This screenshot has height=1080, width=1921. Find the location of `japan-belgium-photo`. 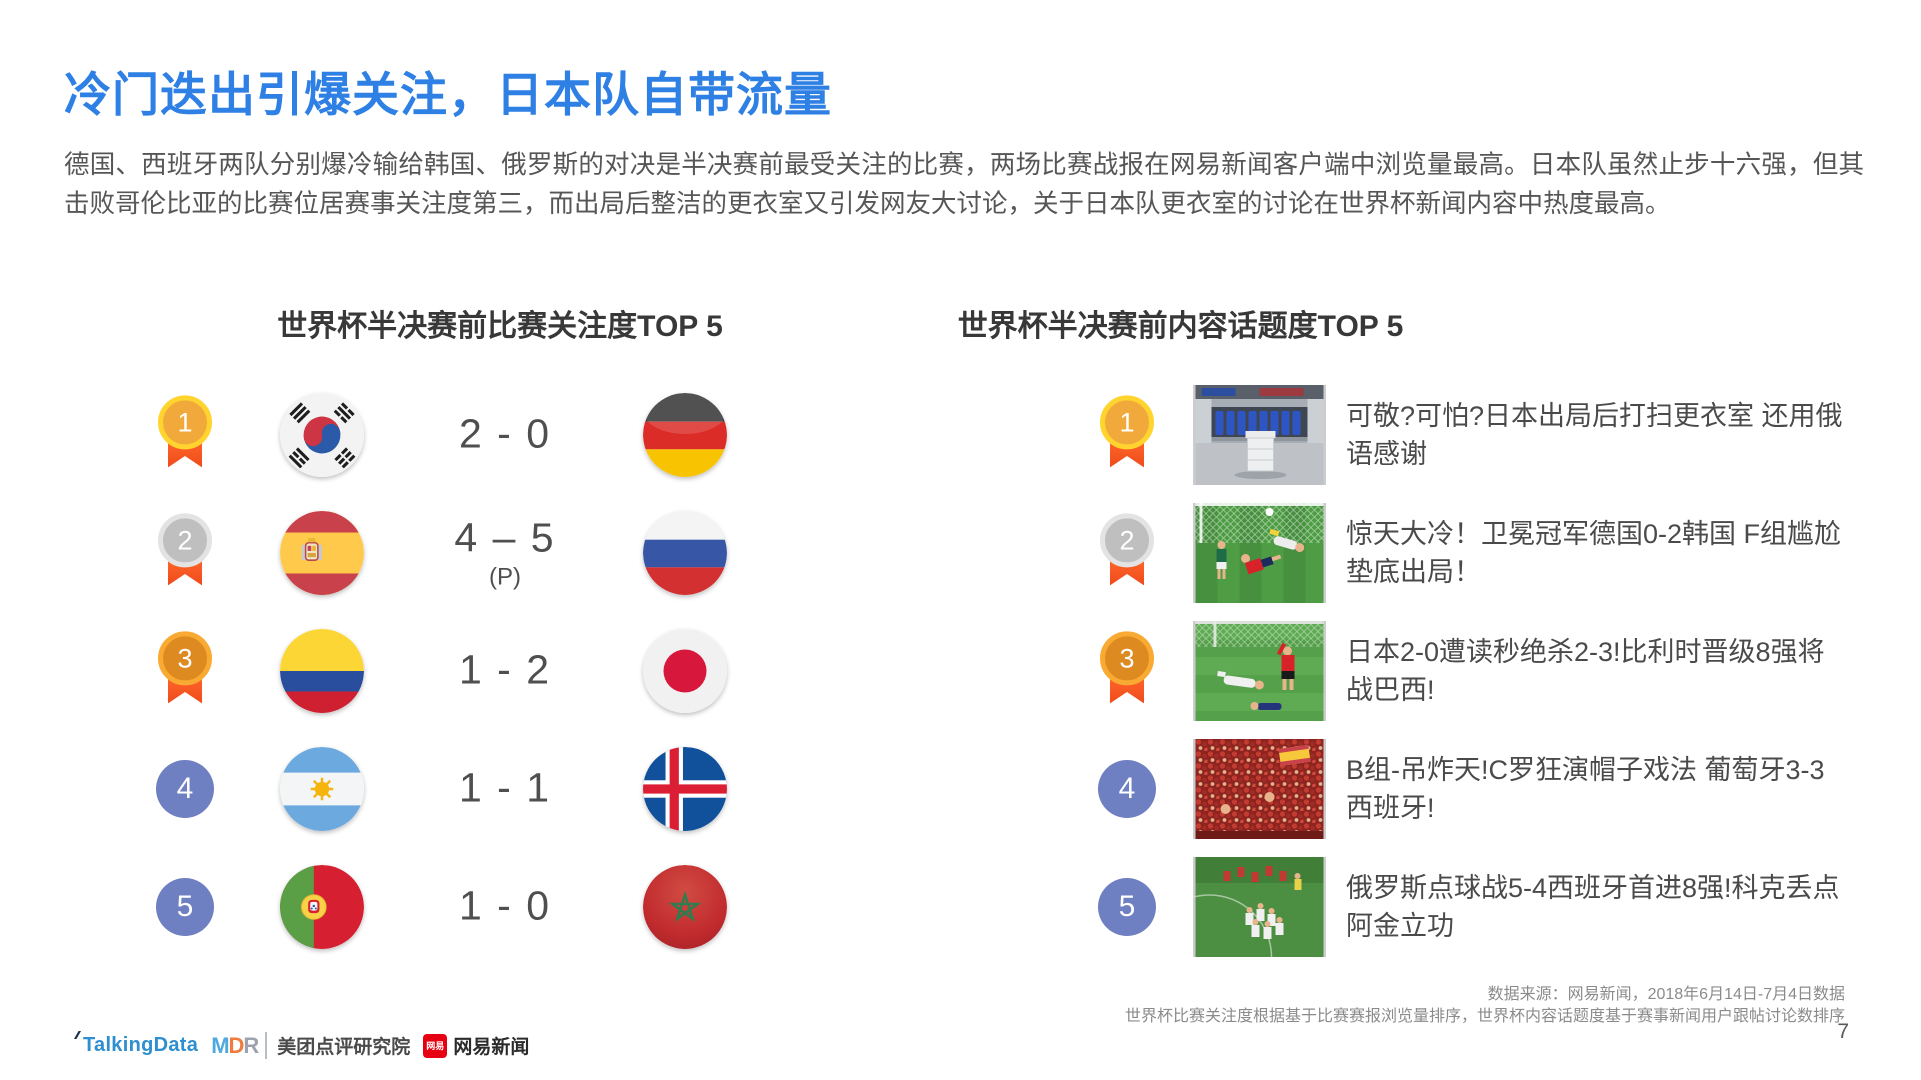

japan-belgium-photo is located at coordinates (1259, 671).